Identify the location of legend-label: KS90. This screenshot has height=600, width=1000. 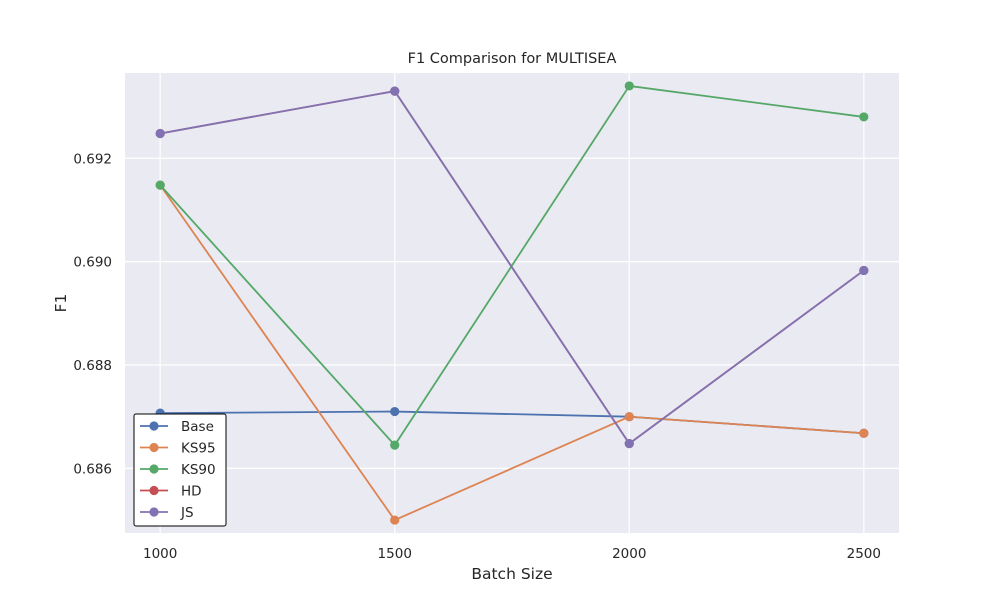
(198, 470).